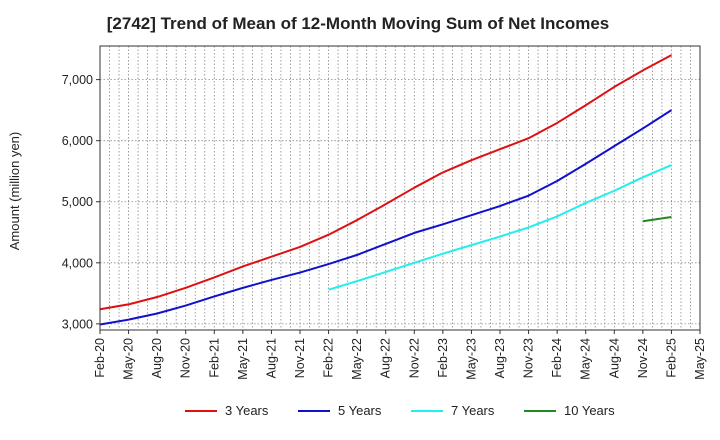 Image resolution: width=720 pixels, height=440 pixels. What do you see at coordinates (157, 358) in the screenshot?
I see `x-tick-label: Aug-20` at bounding box center [157, 358].